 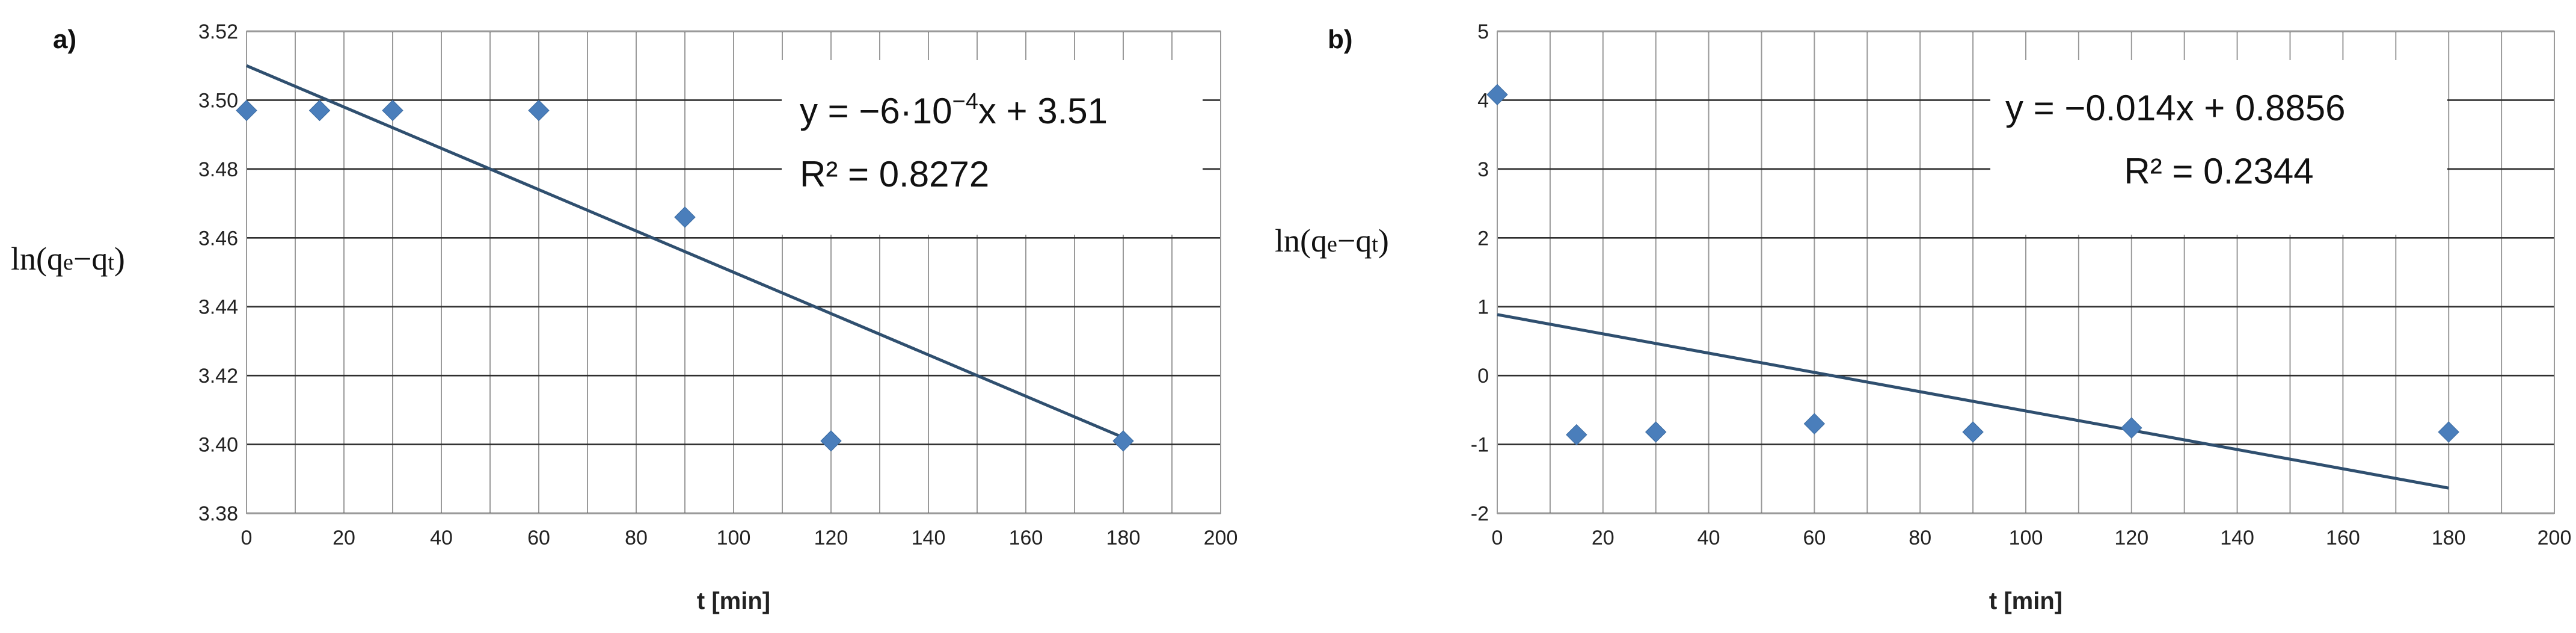 I want to click on panel-label: b), so click(x=1340, y=39).